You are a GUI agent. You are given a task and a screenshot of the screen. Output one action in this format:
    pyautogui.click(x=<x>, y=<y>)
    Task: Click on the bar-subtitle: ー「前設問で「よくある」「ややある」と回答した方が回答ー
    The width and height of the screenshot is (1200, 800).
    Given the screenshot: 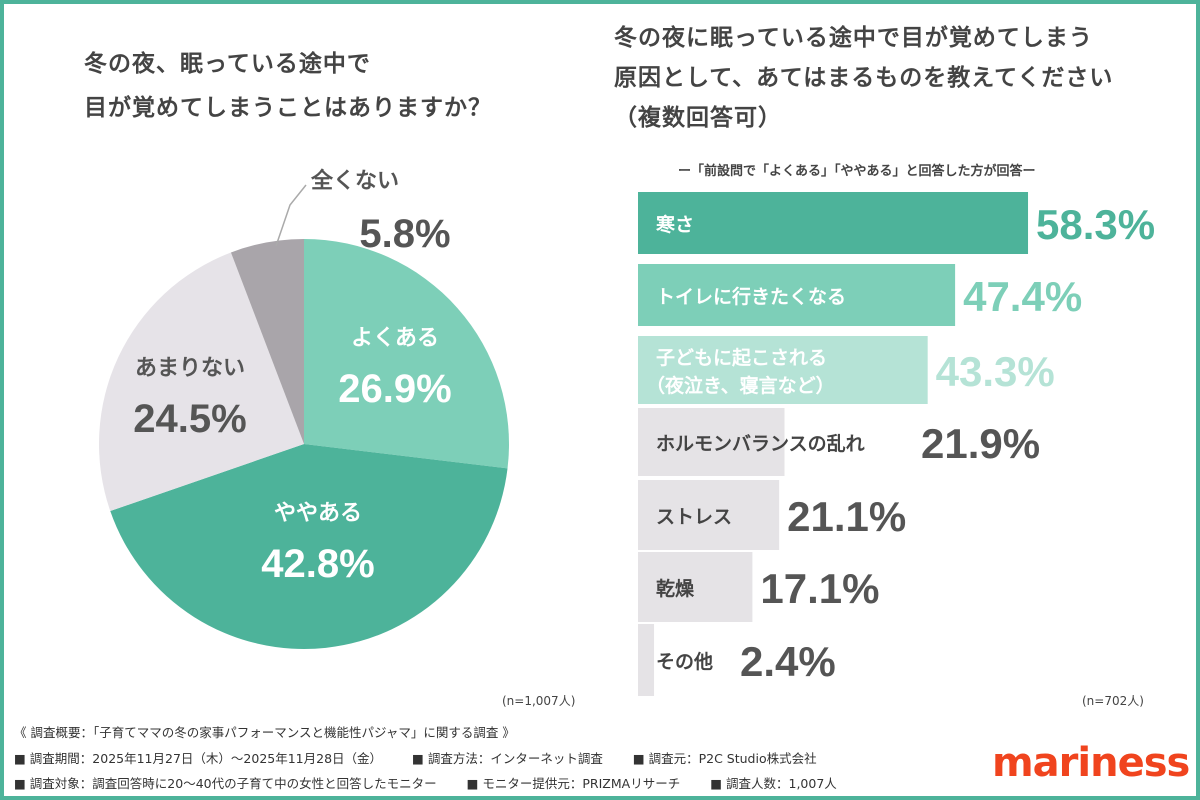 What is the action you would take?
    pyautogui.click(x=857, y=171)
    